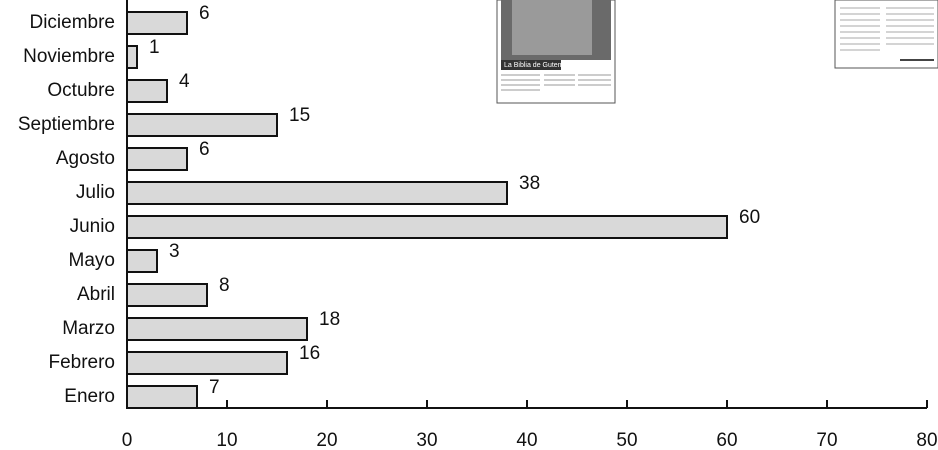 This screenshot has width=938, height=450. What do you see at coordinates (329, 319) in the screenshot?
I see `value-label: 18` at bounding box center [329, 319].